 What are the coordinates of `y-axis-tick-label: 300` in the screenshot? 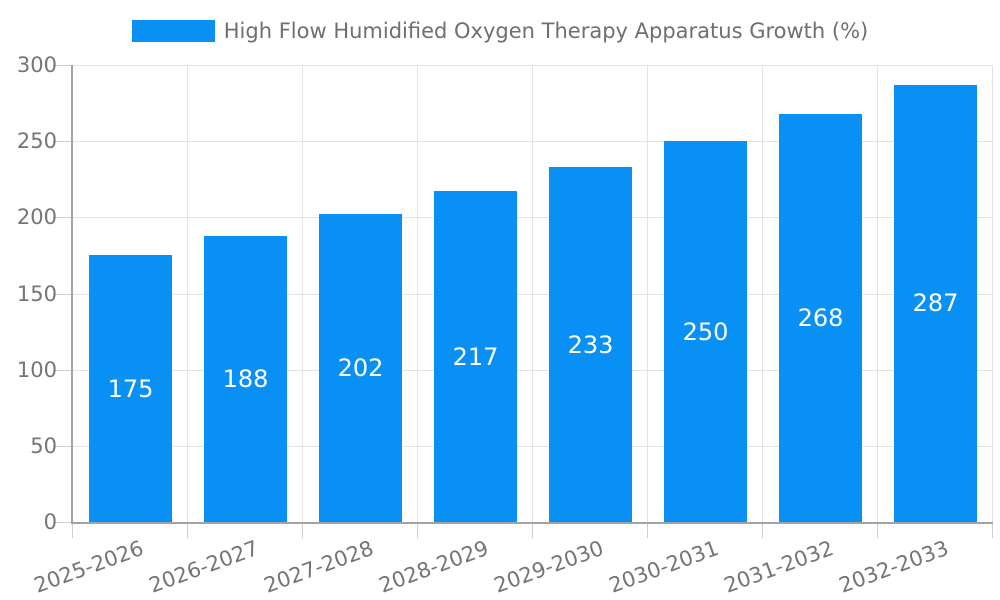 It's located at (36, 65).